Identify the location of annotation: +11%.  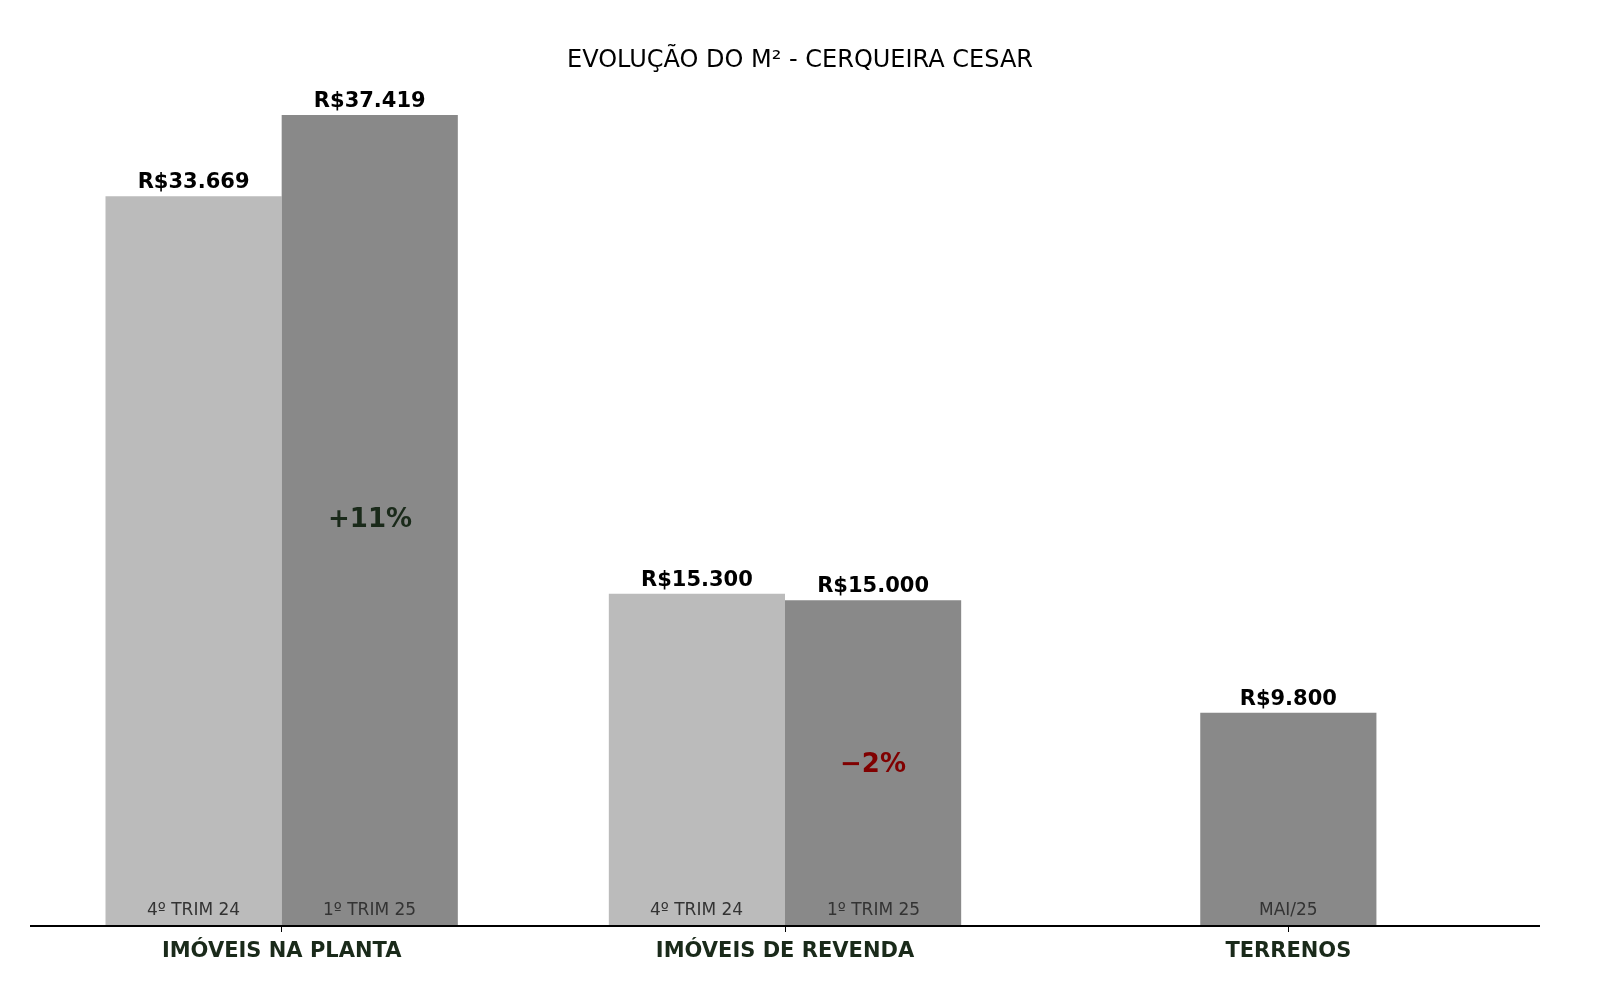
(370, 518).